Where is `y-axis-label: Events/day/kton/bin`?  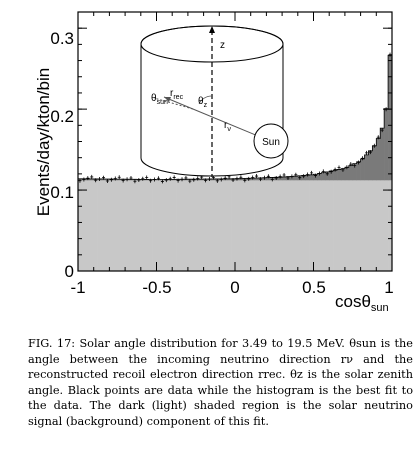
y-axis-label: Events/day/kton/bin is located at coordinates (43, 142).